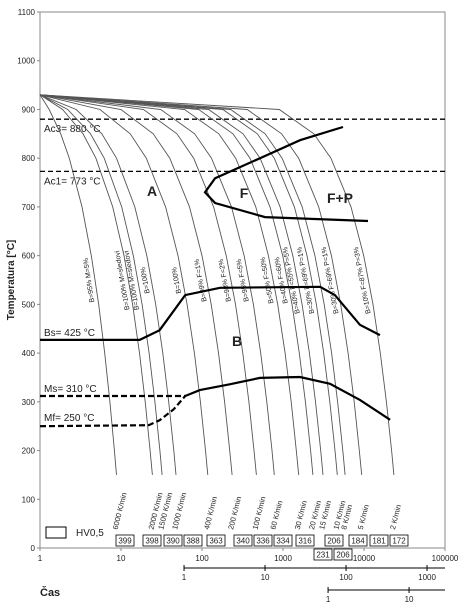  I want to click on hardness-value: 316, so click(305, 541).